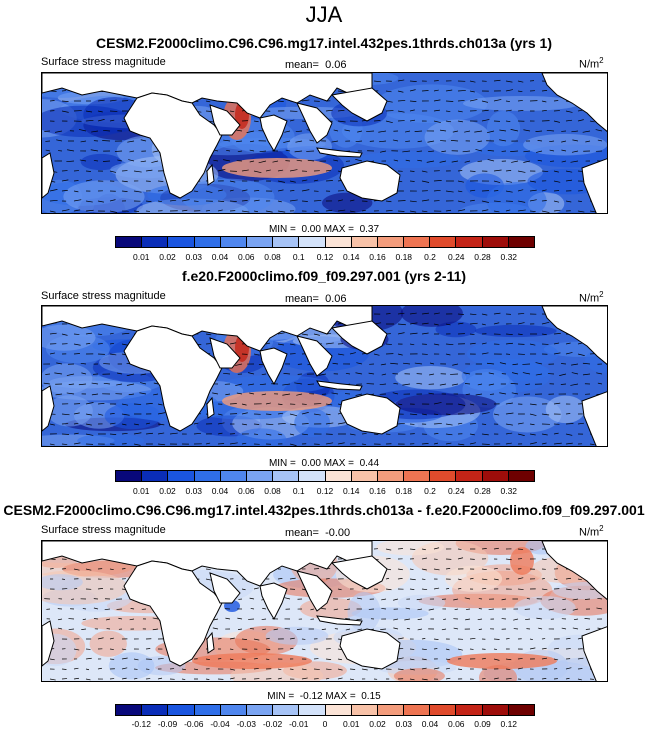  What do you see at coordinates (299, 724) in the screenshot?
I see `colorbar-tick-label: -0.01` at bounding box center [299, 724].